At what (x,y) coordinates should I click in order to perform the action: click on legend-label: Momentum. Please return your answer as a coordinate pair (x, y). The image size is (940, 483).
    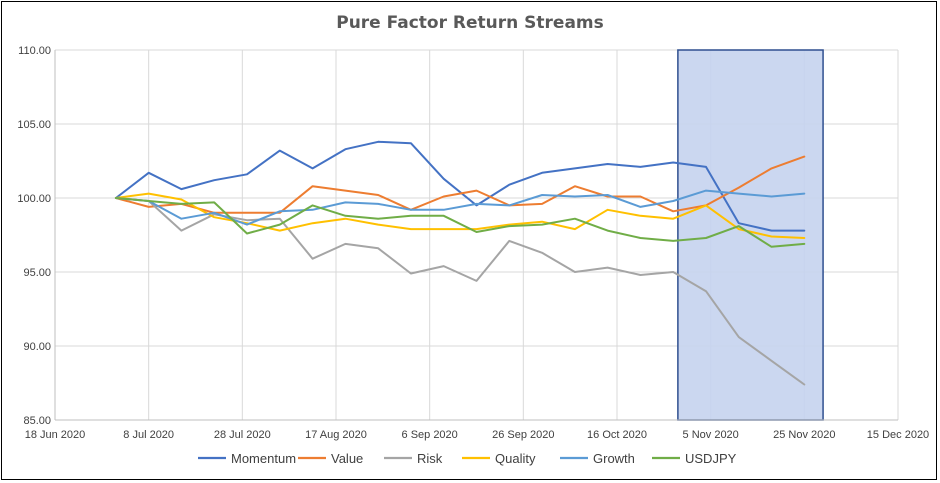
    Looking at the image, I should click on (263, 458).